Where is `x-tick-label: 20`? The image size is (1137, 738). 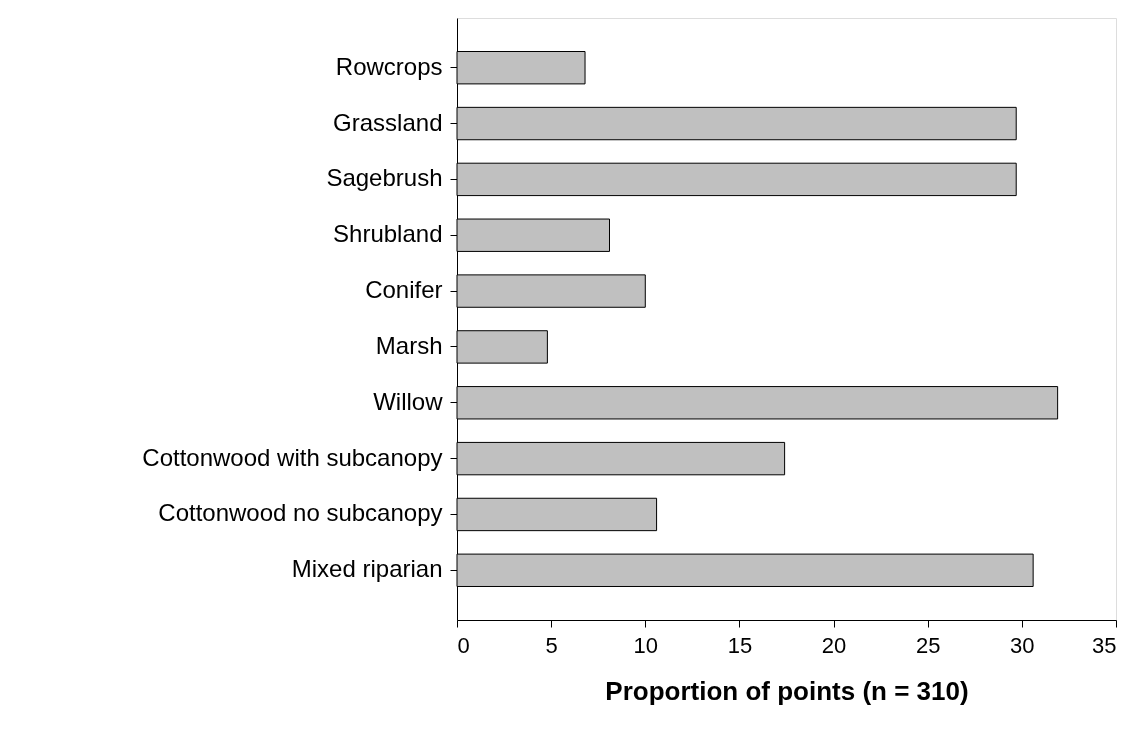
x-tick-label: 20 is located at coordinates (834, 645).